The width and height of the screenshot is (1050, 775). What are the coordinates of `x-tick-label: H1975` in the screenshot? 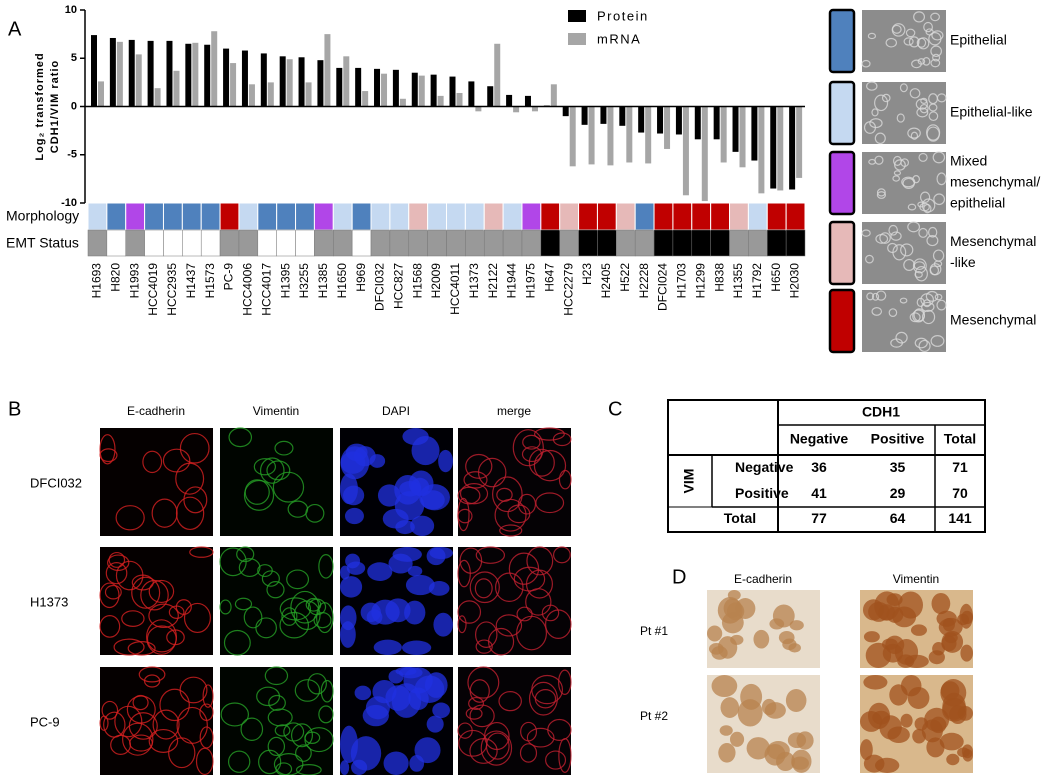 It's located at (531, 281).